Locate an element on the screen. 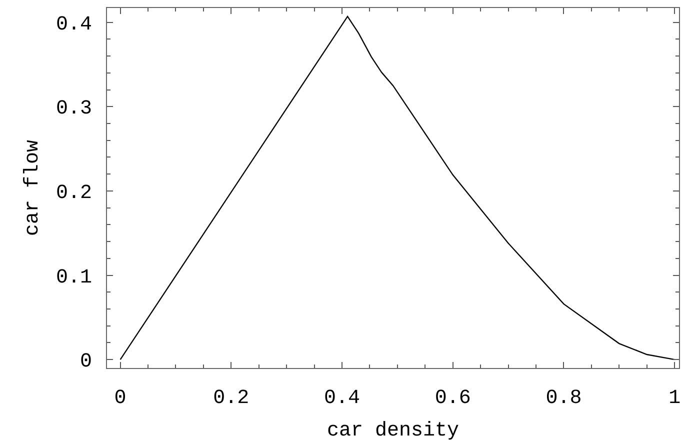 This screenshot has width=684, height=445. y-tick-label: 0.2 is located at coordinates (74, 193).